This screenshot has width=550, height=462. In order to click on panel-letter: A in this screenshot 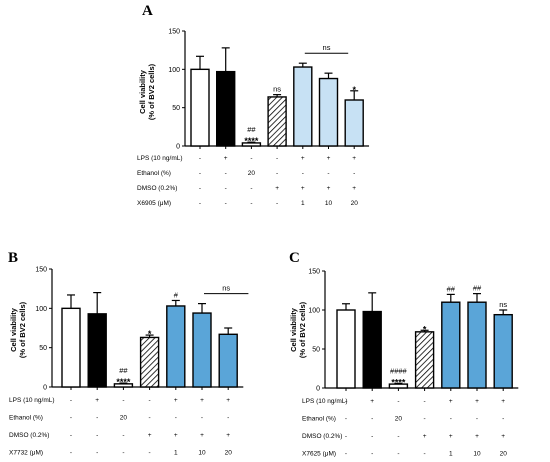, I will do `click(147, 11)`.